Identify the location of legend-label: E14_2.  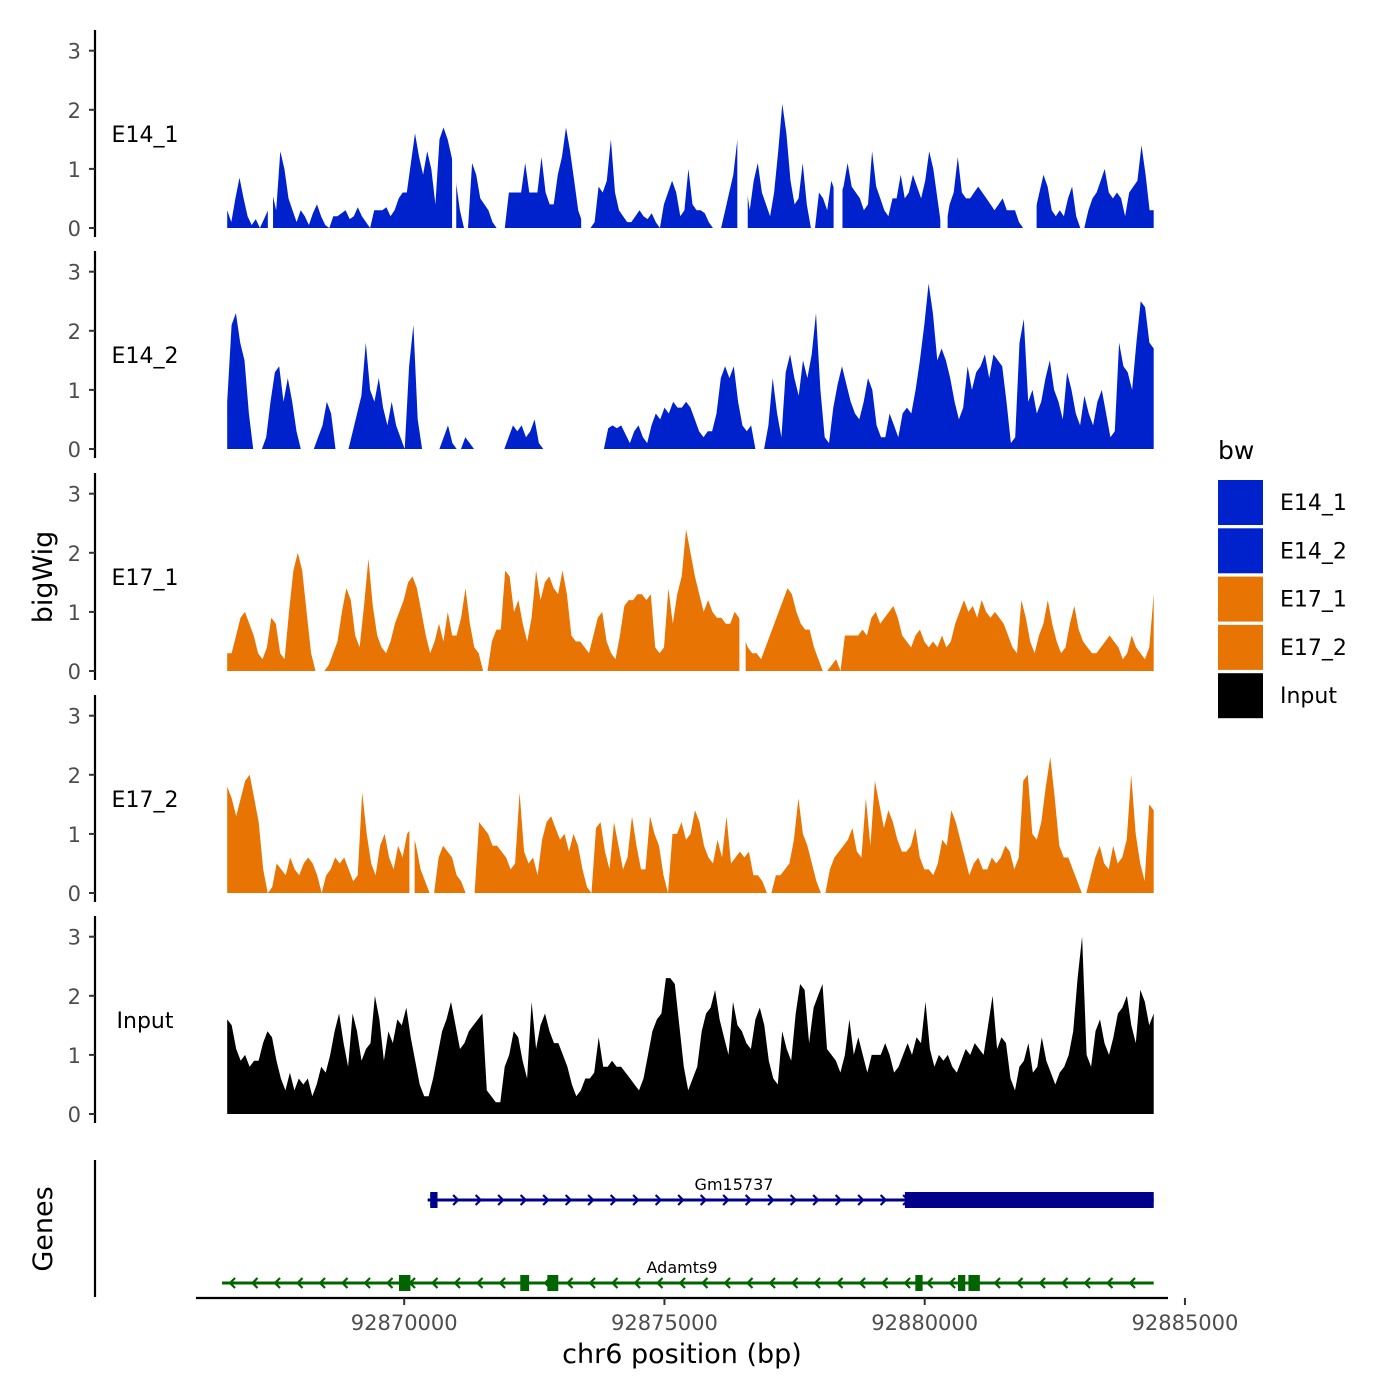
(1313, 551).